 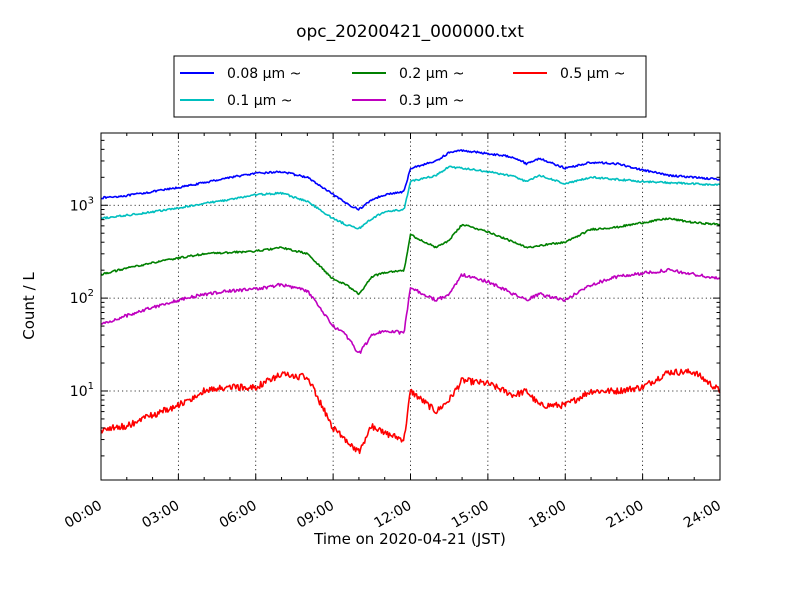 I want to click on legend-box, so click(x=410, y=86).